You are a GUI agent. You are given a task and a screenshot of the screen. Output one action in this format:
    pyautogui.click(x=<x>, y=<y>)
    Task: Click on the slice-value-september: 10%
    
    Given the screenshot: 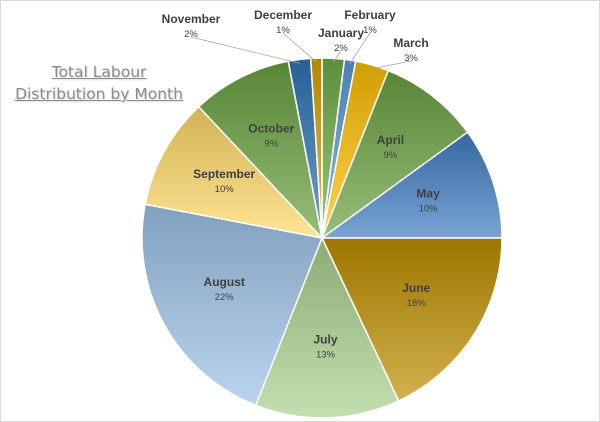 What is the action you would take?
    pyautogui.click(x=225, y=189)
    